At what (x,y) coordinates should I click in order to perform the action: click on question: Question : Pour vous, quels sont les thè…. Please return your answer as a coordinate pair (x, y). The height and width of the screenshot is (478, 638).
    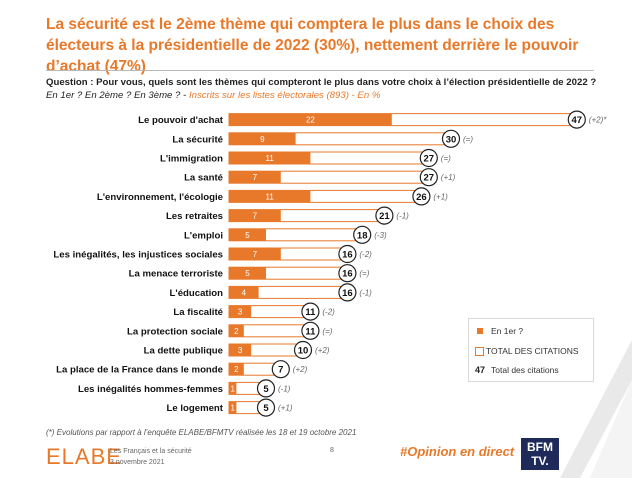
    Looking at the image, I should click on (336, 89).